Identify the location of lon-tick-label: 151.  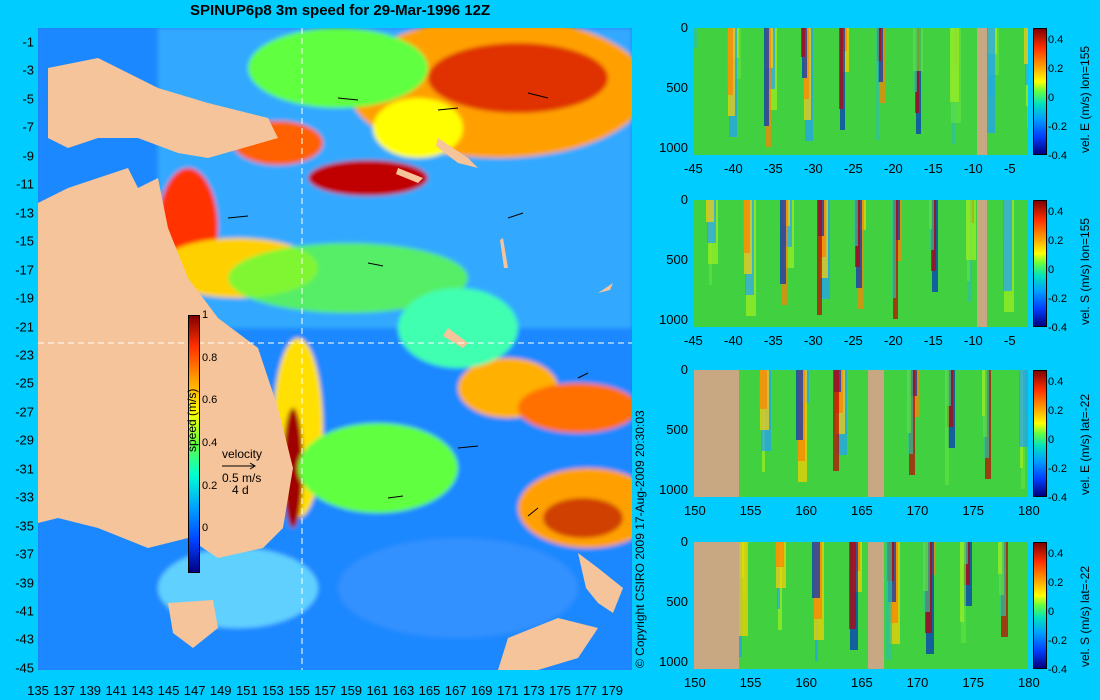
(246, 690).